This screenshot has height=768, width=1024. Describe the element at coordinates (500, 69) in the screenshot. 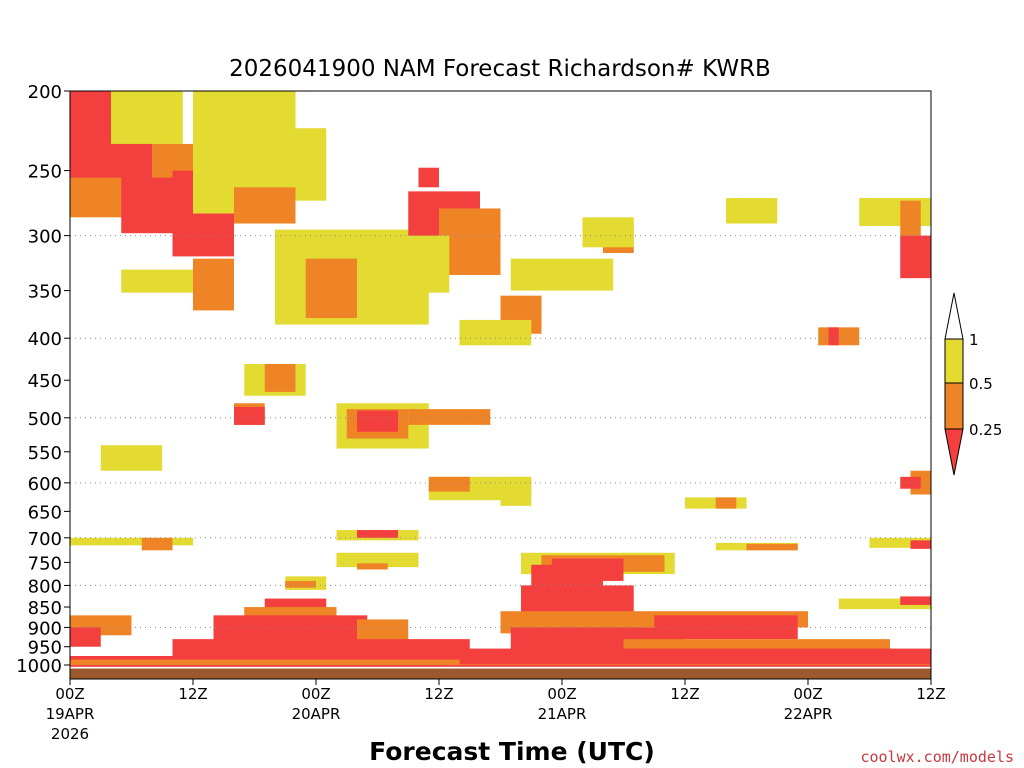

I see `chart-title: 2026041900 NAM Forecast Richardson# KWRB` at that location.